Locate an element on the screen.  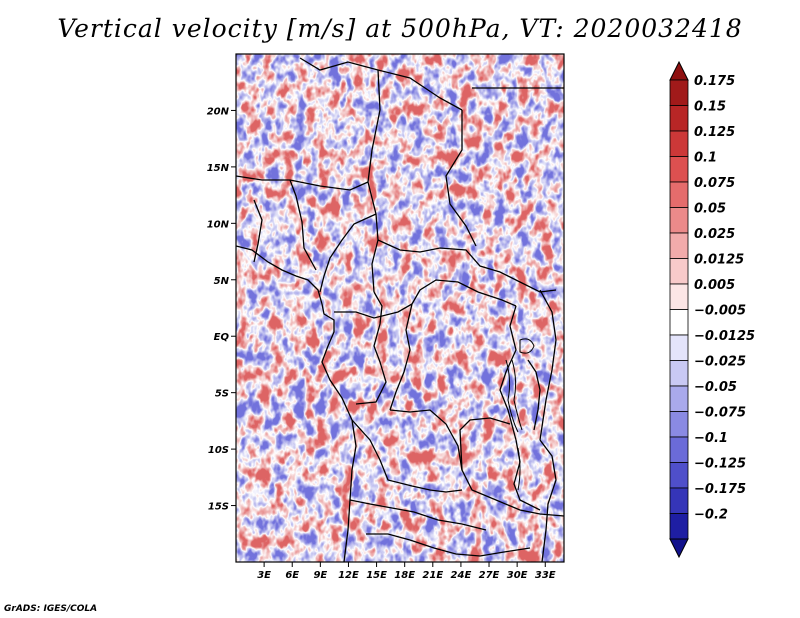
colorbar-level-label: −0.1 is located at coordinates (711, 438).